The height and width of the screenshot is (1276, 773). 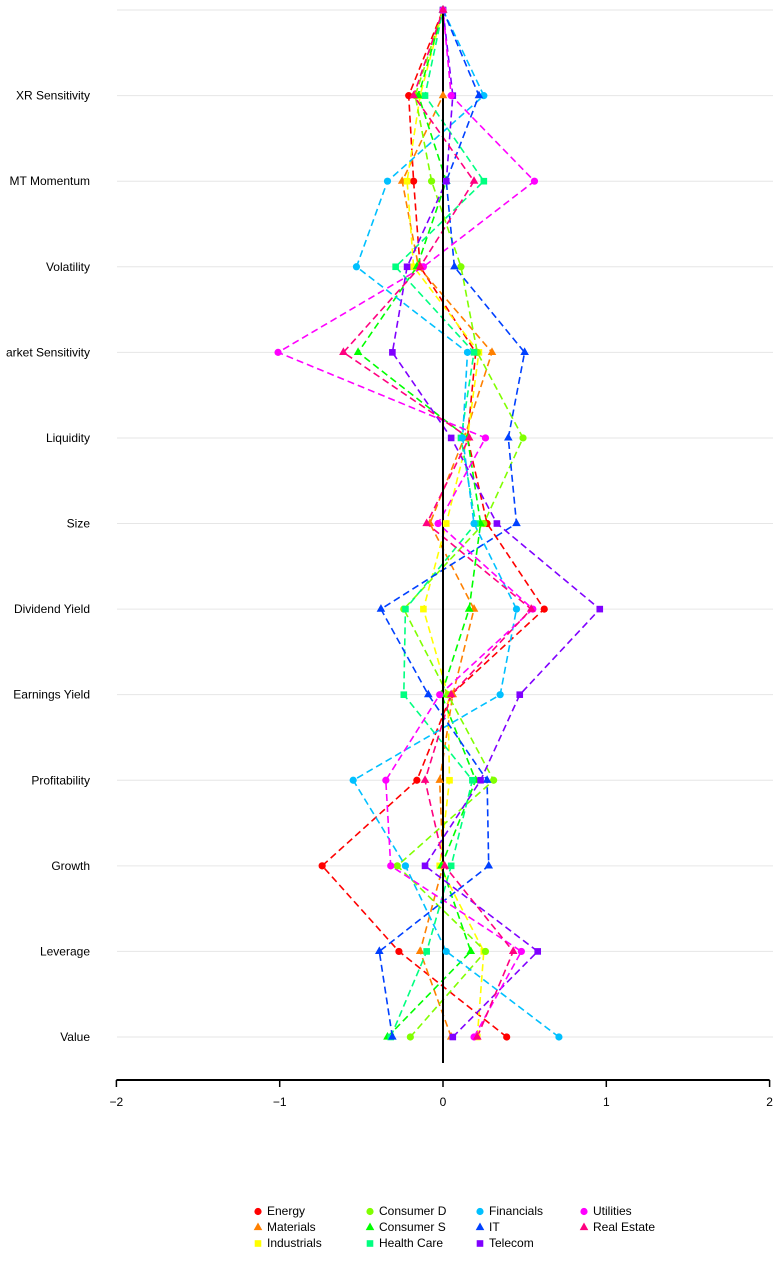 I want to click on category-label: Volatility, so click(x=68, y=267).